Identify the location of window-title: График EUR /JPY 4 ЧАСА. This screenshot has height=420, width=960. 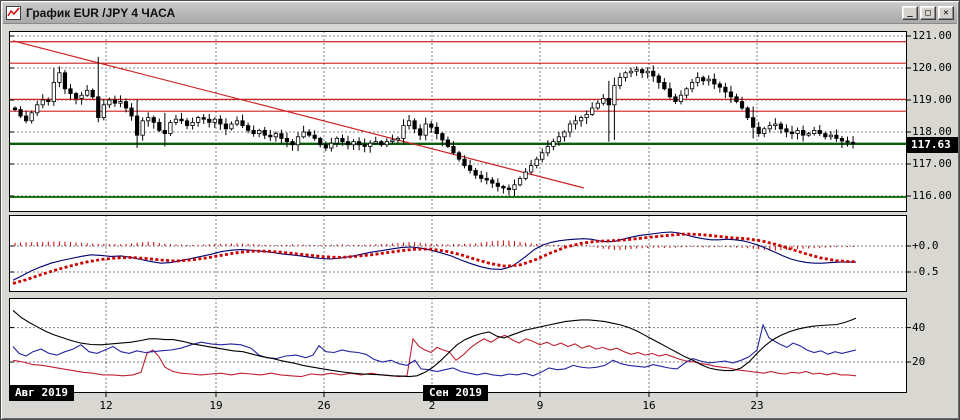
(101, 13).